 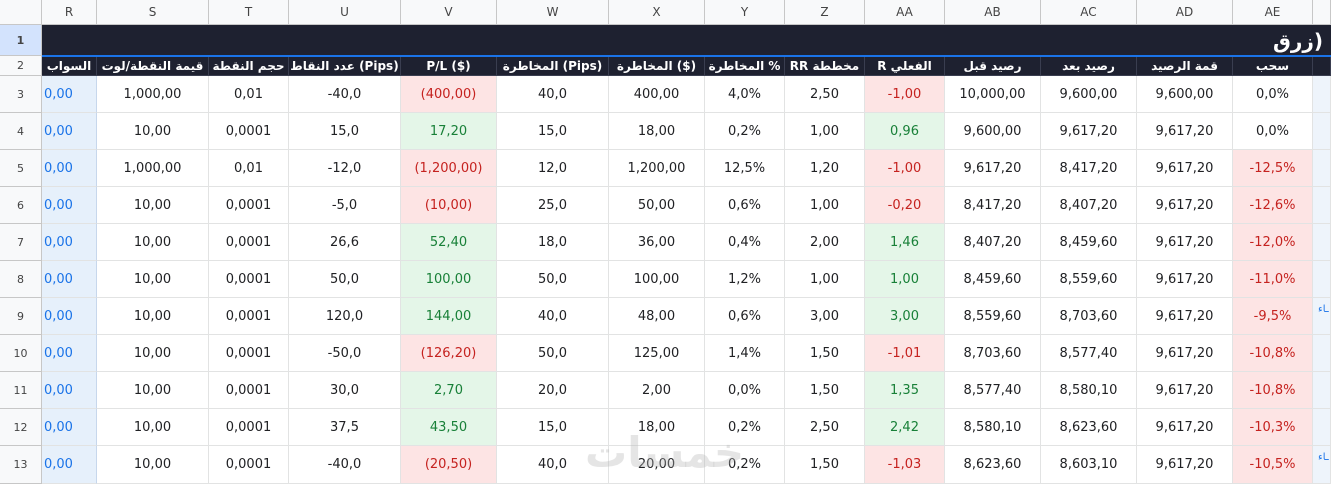 What do you see at coordinates (449, 465) in the screenshot?
I see `cell-v: (20,50)` at bounding box center [449, 465].